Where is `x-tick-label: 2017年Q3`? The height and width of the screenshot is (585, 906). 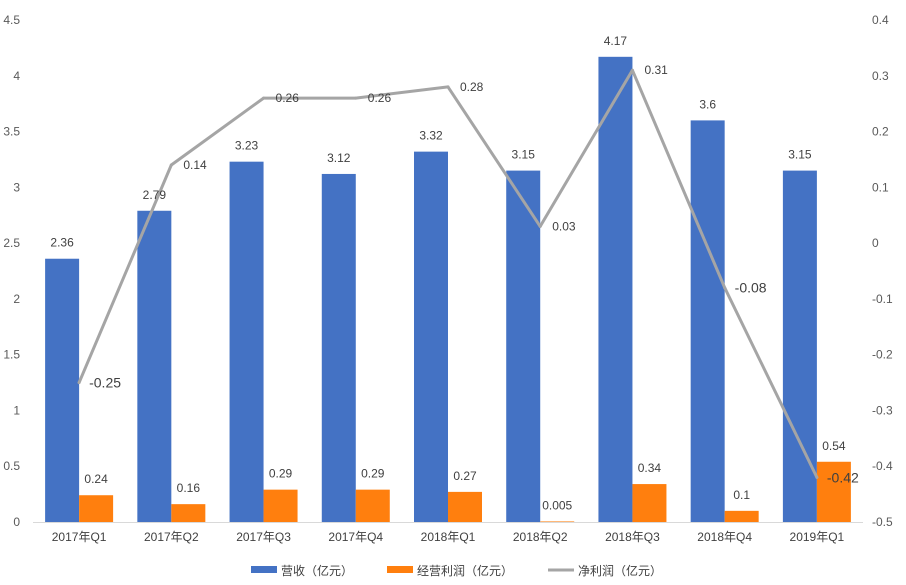 x-tick-label: 2017年Q3 is located at coordinates (263, 537).